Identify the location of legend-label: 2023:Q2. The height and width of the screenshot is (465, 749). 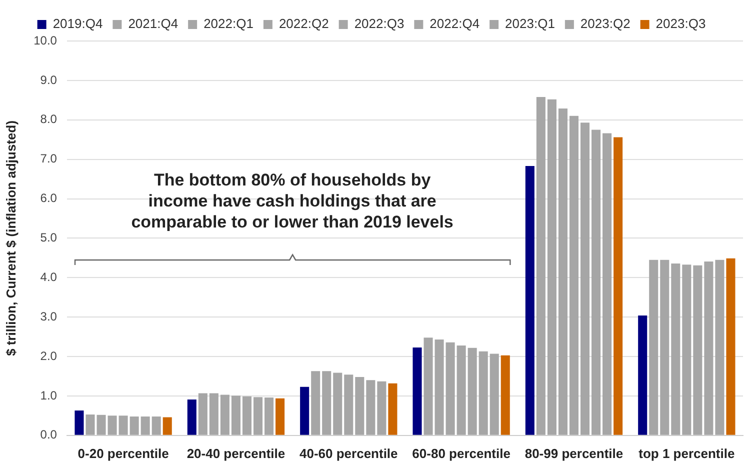
(605, 24).